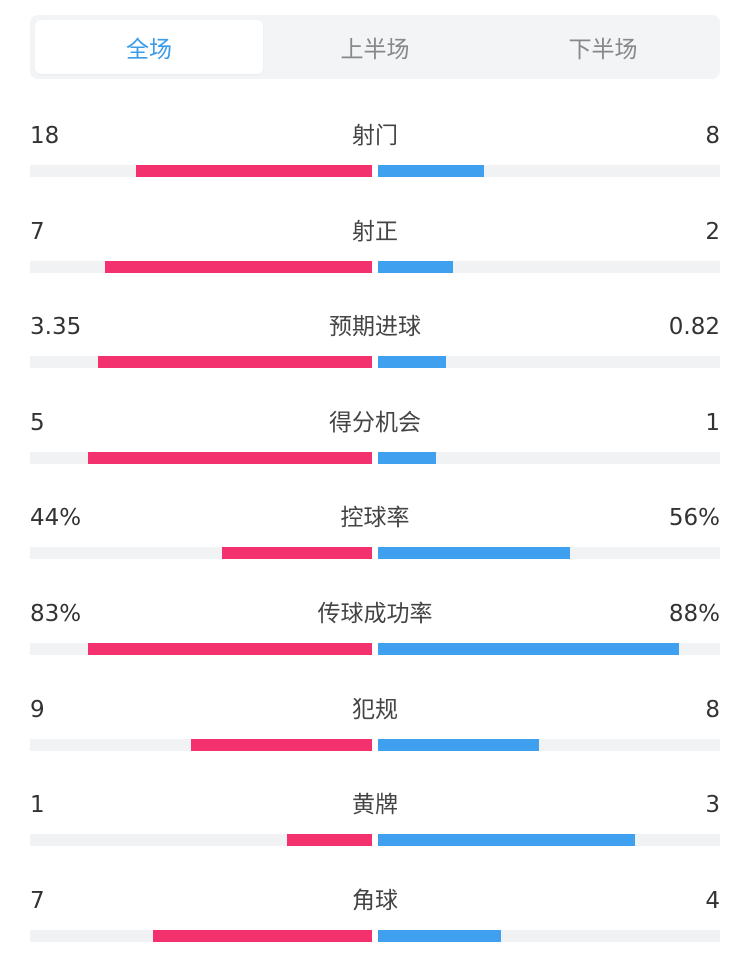 This screenshot has width=750, height=968. Describe the element at coordinates (37, 709) in the screenshot. I see `home-value: 9` at that location.